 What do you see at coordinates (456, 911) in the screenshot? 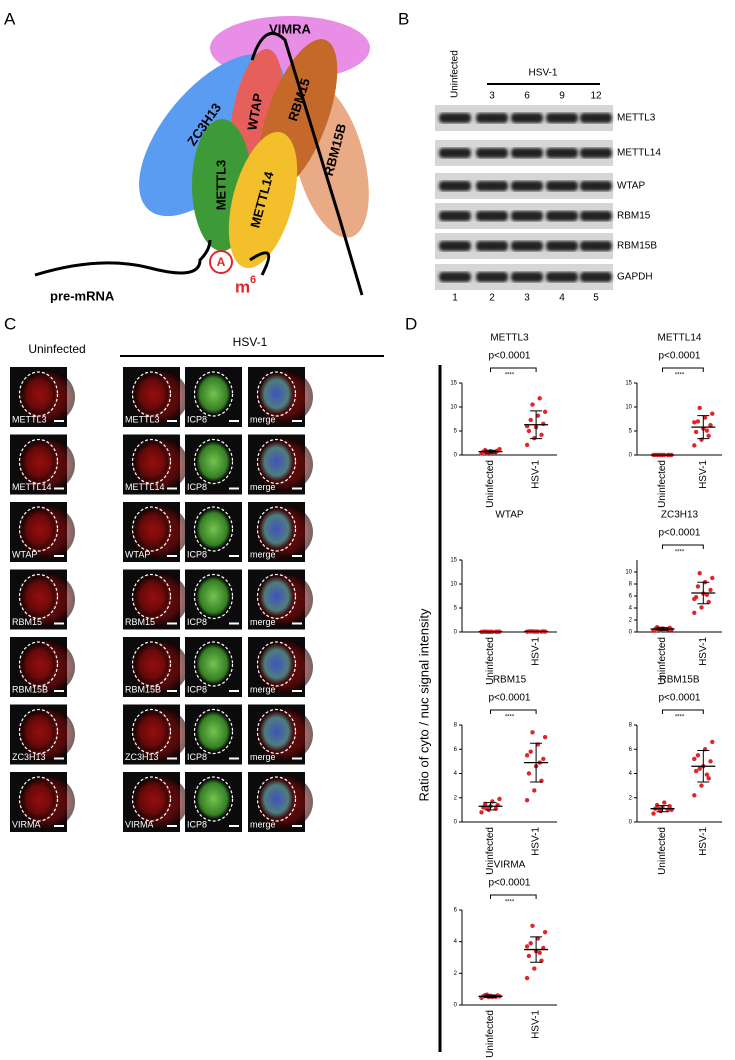
I see `y-tick-label: 6` at bounding box center [456, 911].